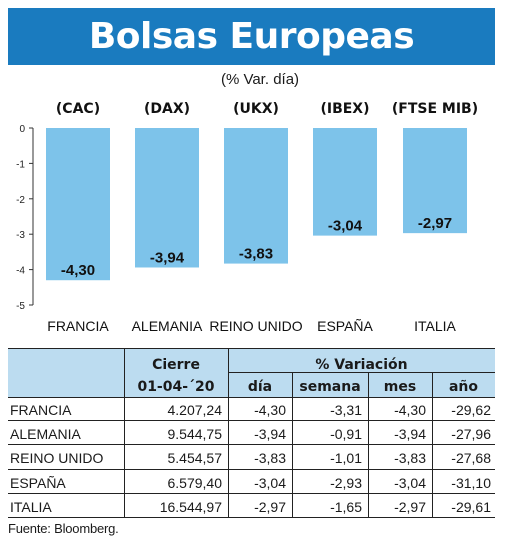 This screenshot has height=541, width=520. I want to click on x-tick-label: ESPAÑA, so click(345, 326).